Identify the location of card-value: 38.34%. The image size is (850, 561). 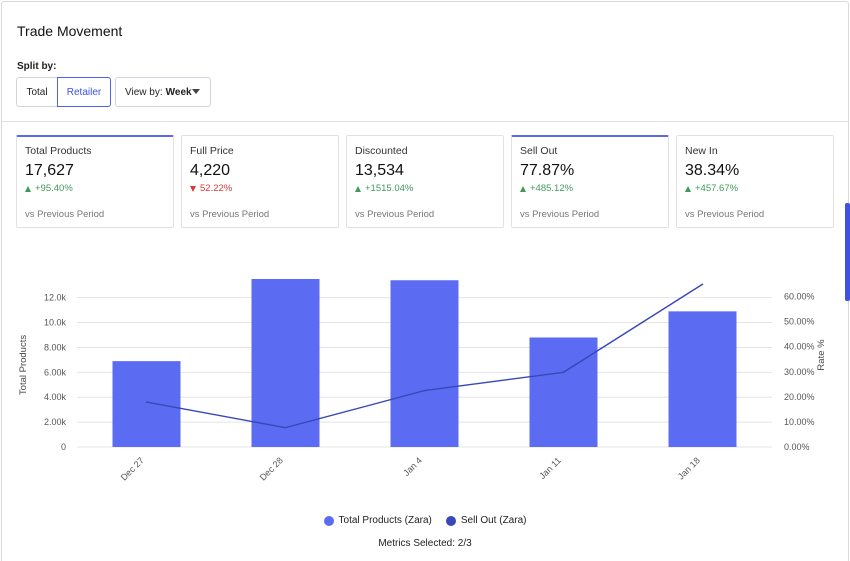
(712, 170).